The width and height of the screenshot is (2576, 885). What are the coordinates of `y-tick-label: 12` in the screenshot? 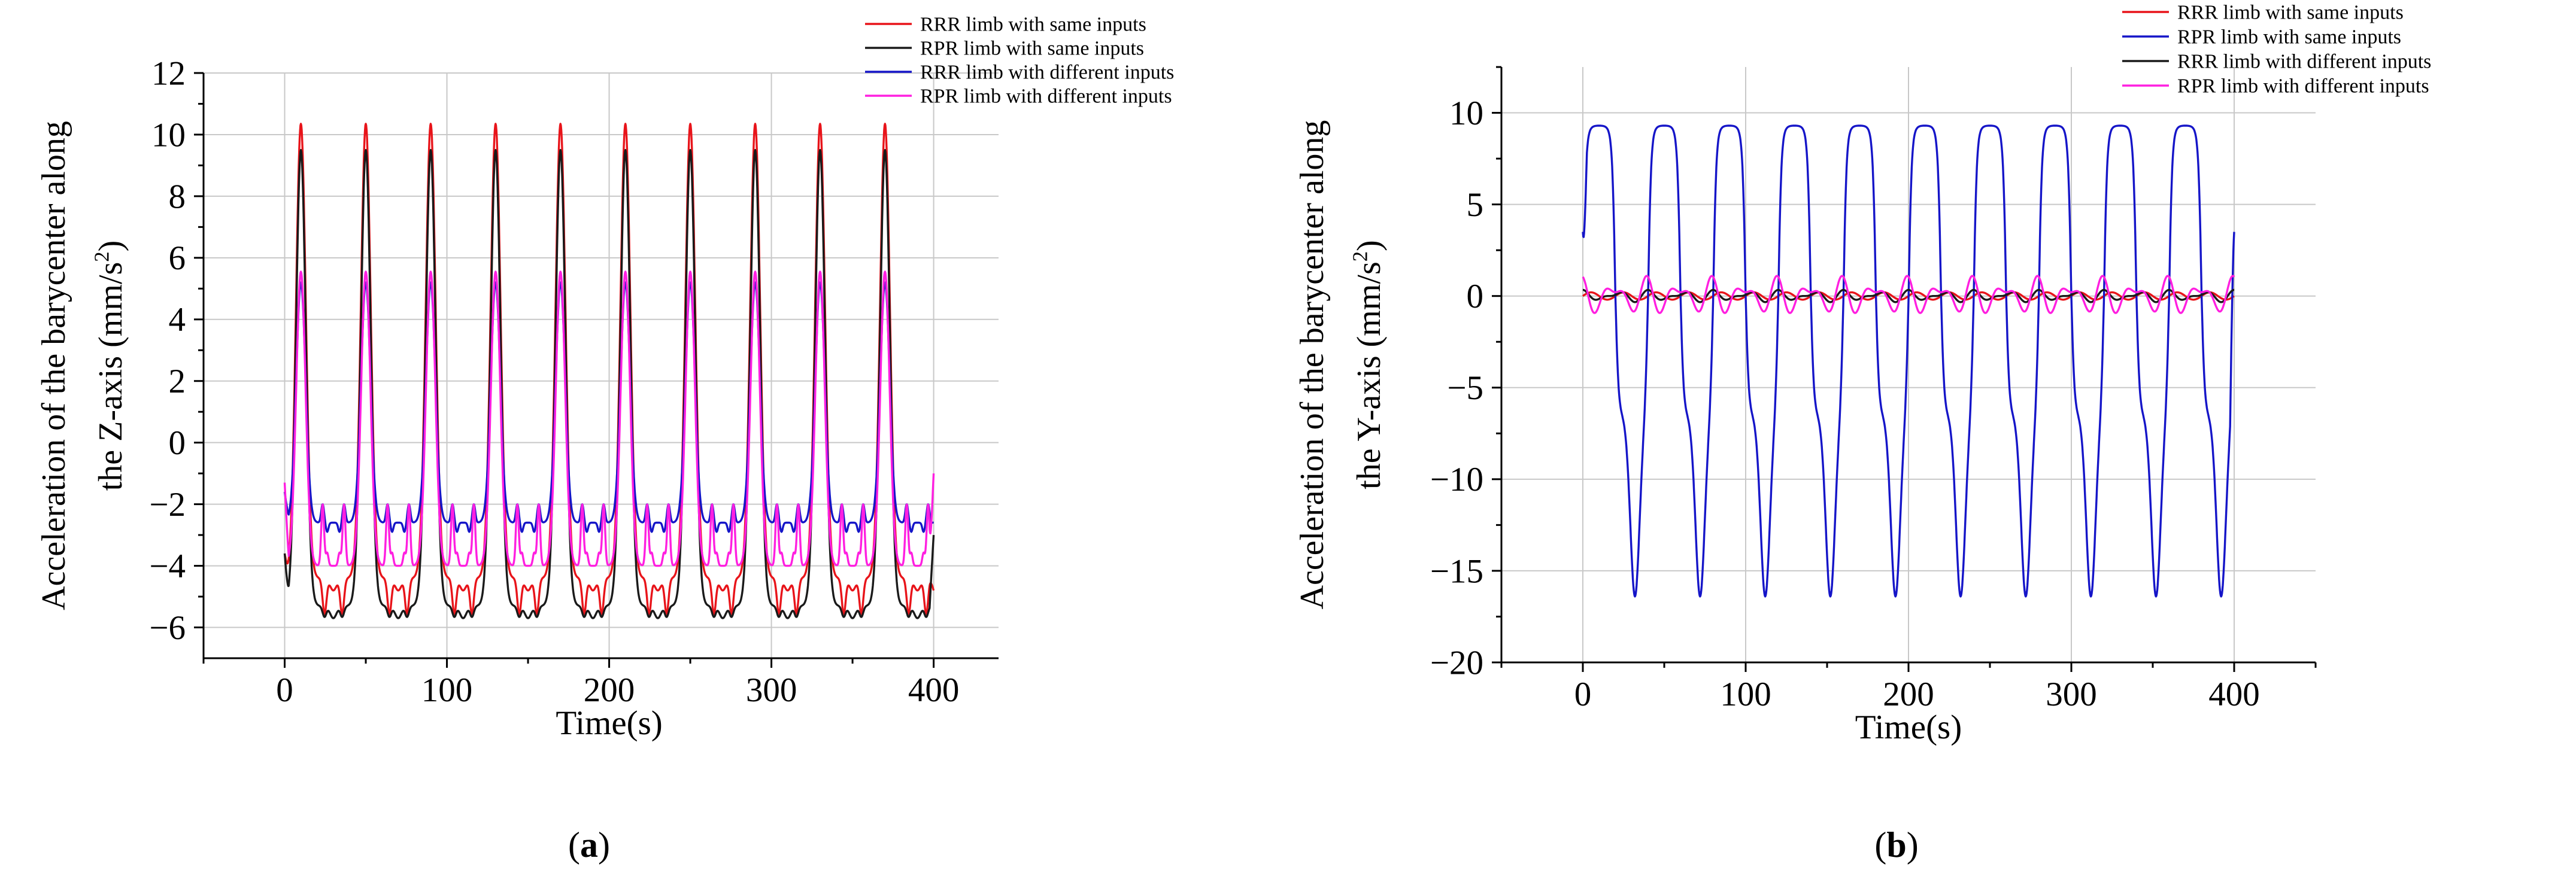 It's located at (168, 73).